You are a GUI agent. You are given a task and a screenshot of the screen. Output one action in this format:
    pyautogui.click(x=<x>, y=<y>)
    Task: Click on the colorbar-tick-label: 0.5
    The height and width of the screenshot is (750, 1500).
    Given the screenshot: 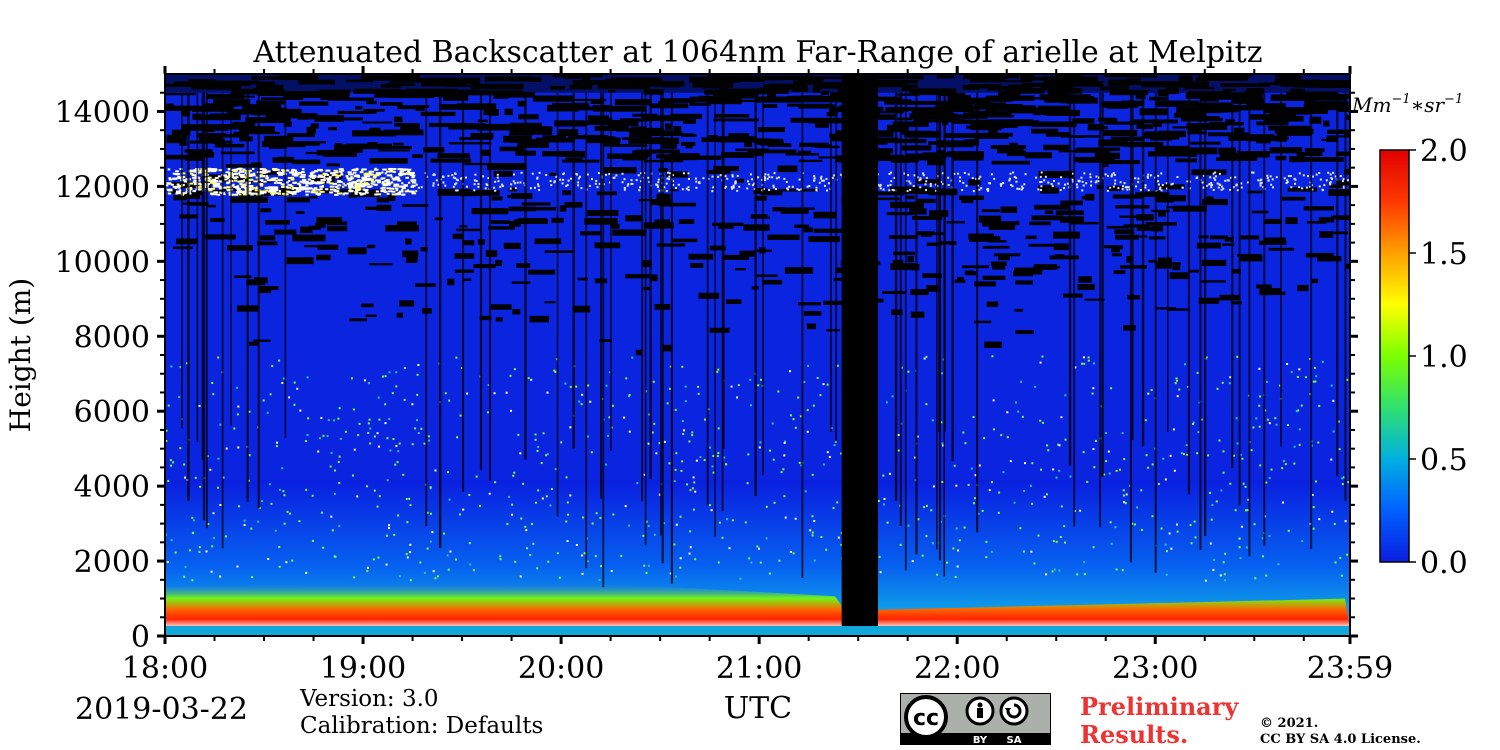 What is the action you would take?
    pyautogui.click(x=1444, y=460)
    